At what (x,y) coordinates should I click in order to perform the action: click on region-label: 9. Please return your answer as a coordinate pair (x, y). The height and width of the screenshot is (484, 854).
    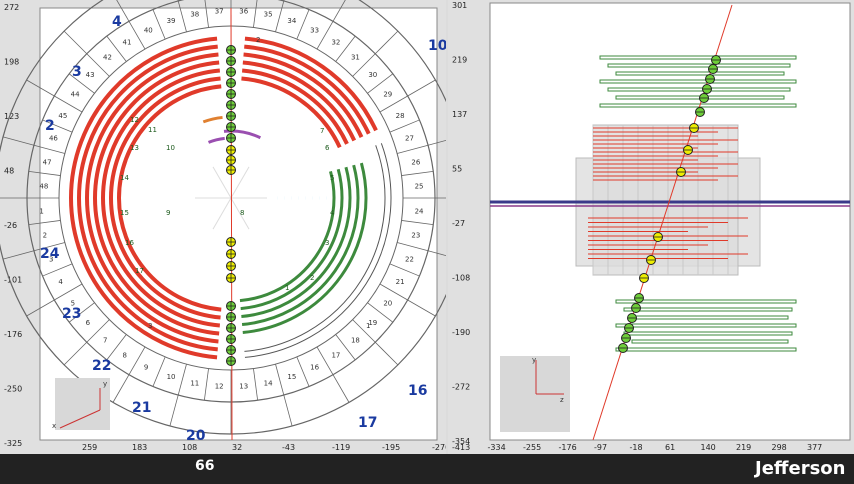
    Looking at the image, I should click on (168, 213).